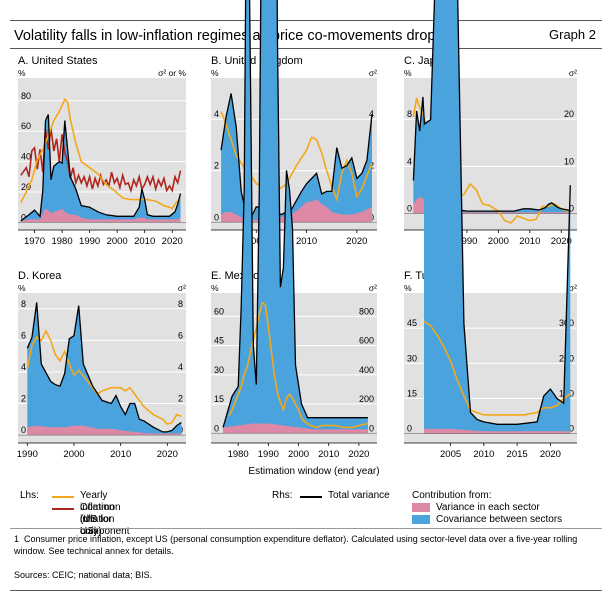  I want to click on legend-variance-each-sector: Variance in each sector, so click(488, 507).